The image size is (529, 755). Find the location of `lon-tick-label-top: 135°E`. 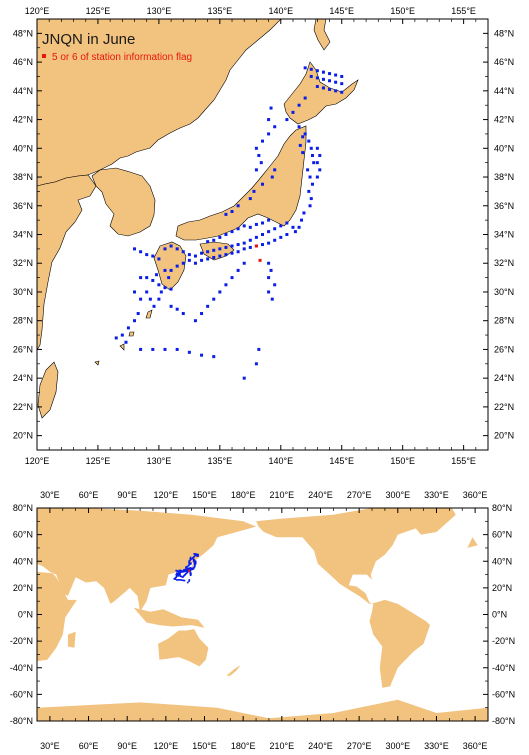

lon-tick-label-top: 135°E is located at coordinates (220, 11).